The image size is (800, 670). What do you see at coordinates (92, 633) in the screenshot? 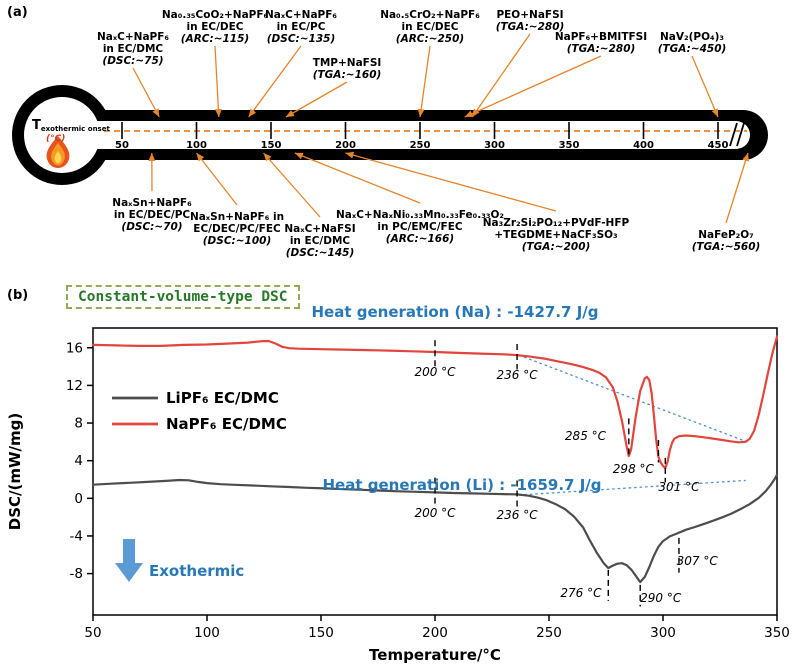
I see `x-tick-label: 50` at bounding box center [92, 633].